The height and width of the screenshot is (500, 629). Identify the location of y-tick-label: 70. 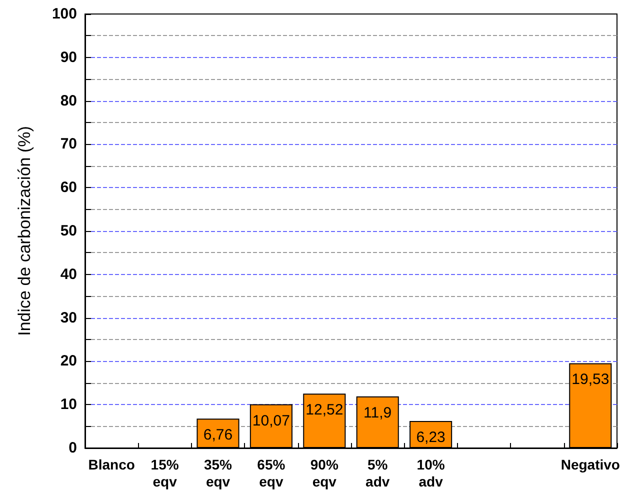
(68, 144).